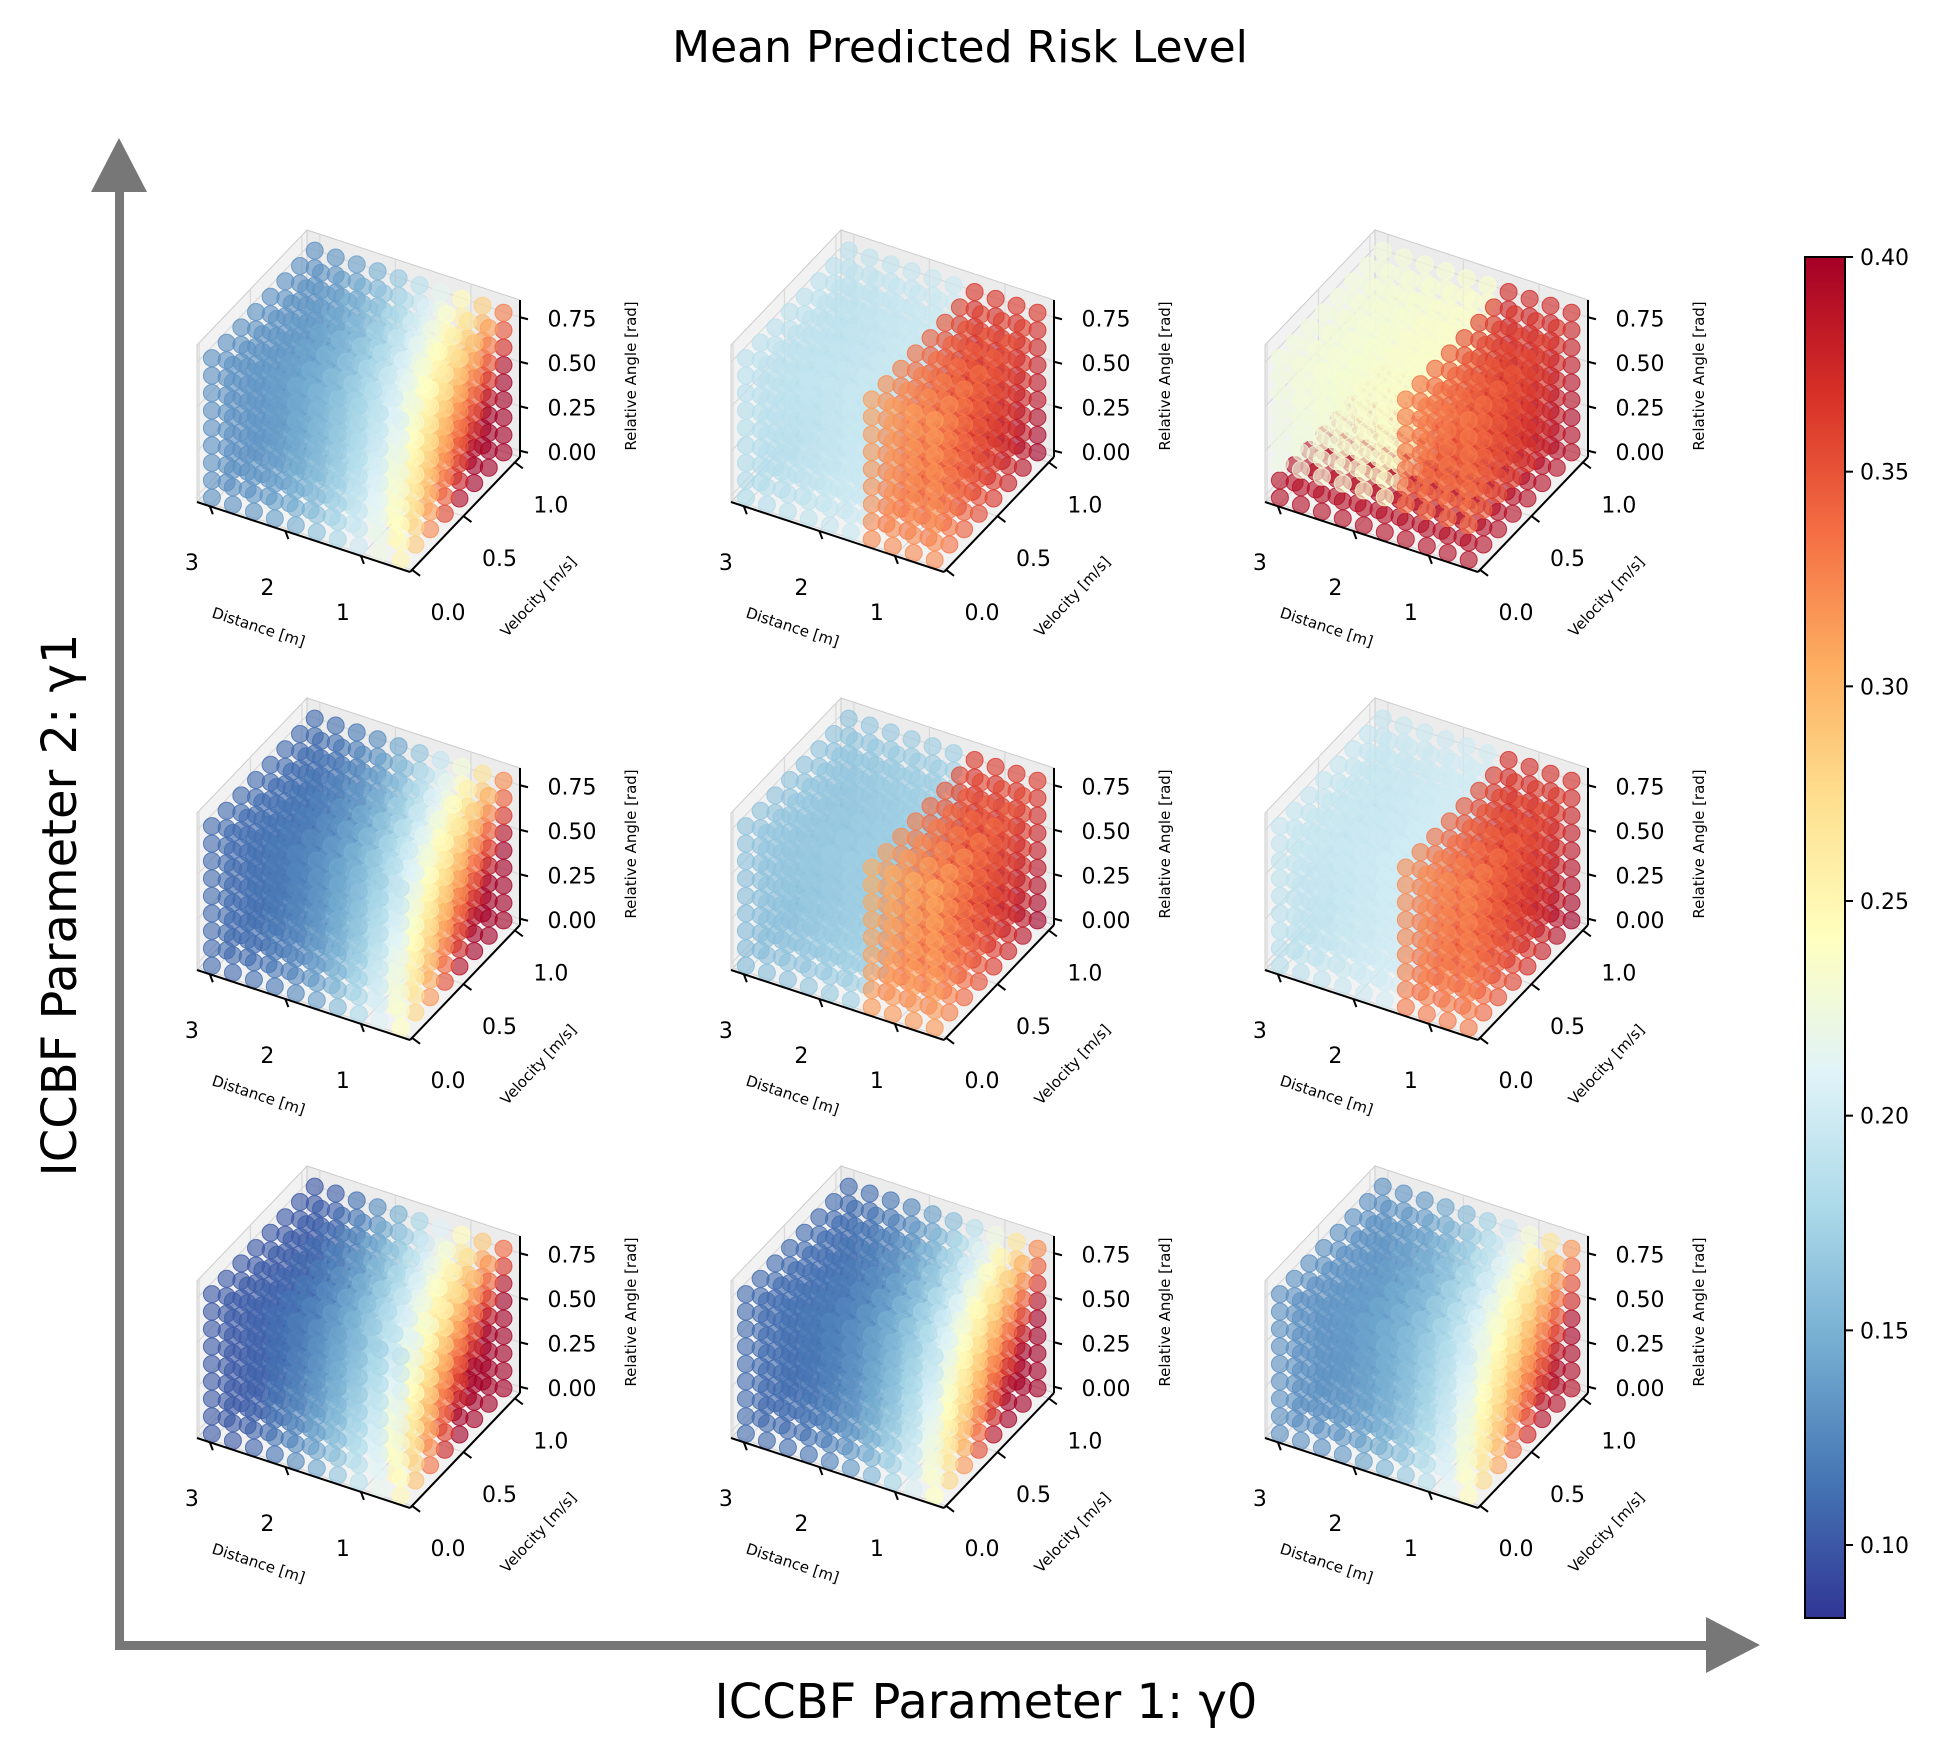  Describe the element at coordinates (1260, 563) in the screenshot. I see `distance-tick-label: 3` at that location.